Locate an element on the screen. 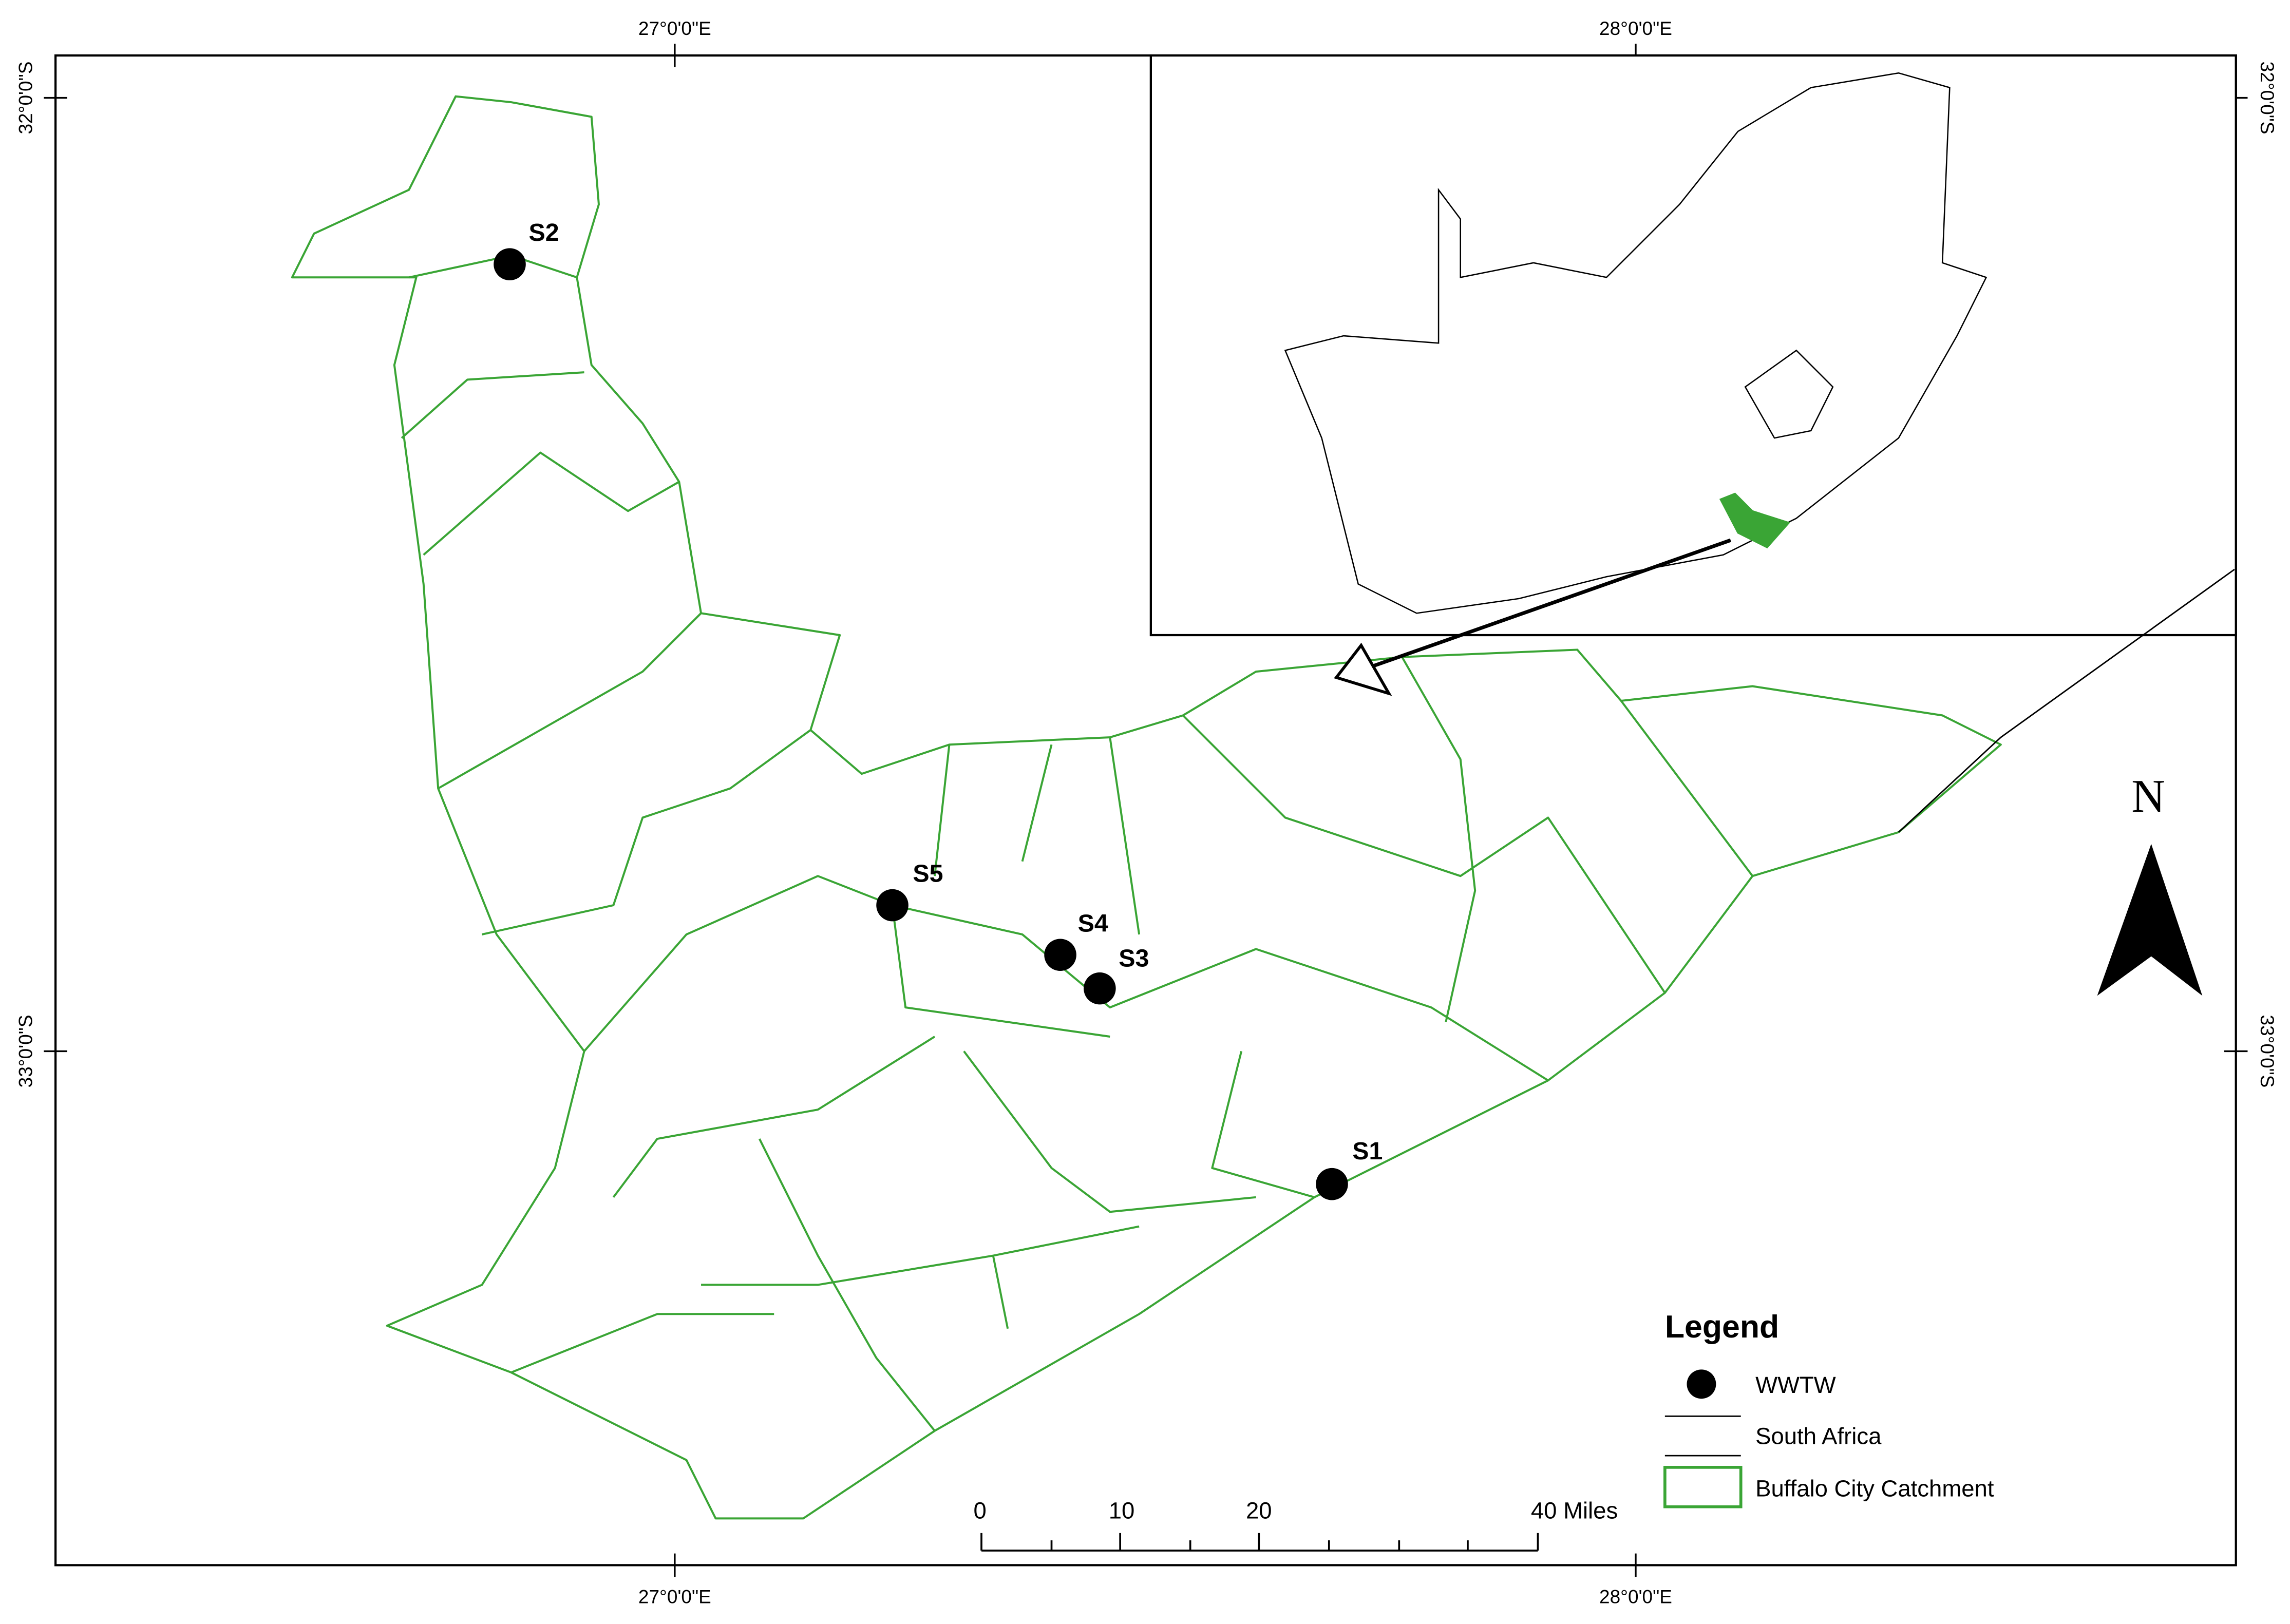  inset-catchment is located at coordinates (1755, 520).